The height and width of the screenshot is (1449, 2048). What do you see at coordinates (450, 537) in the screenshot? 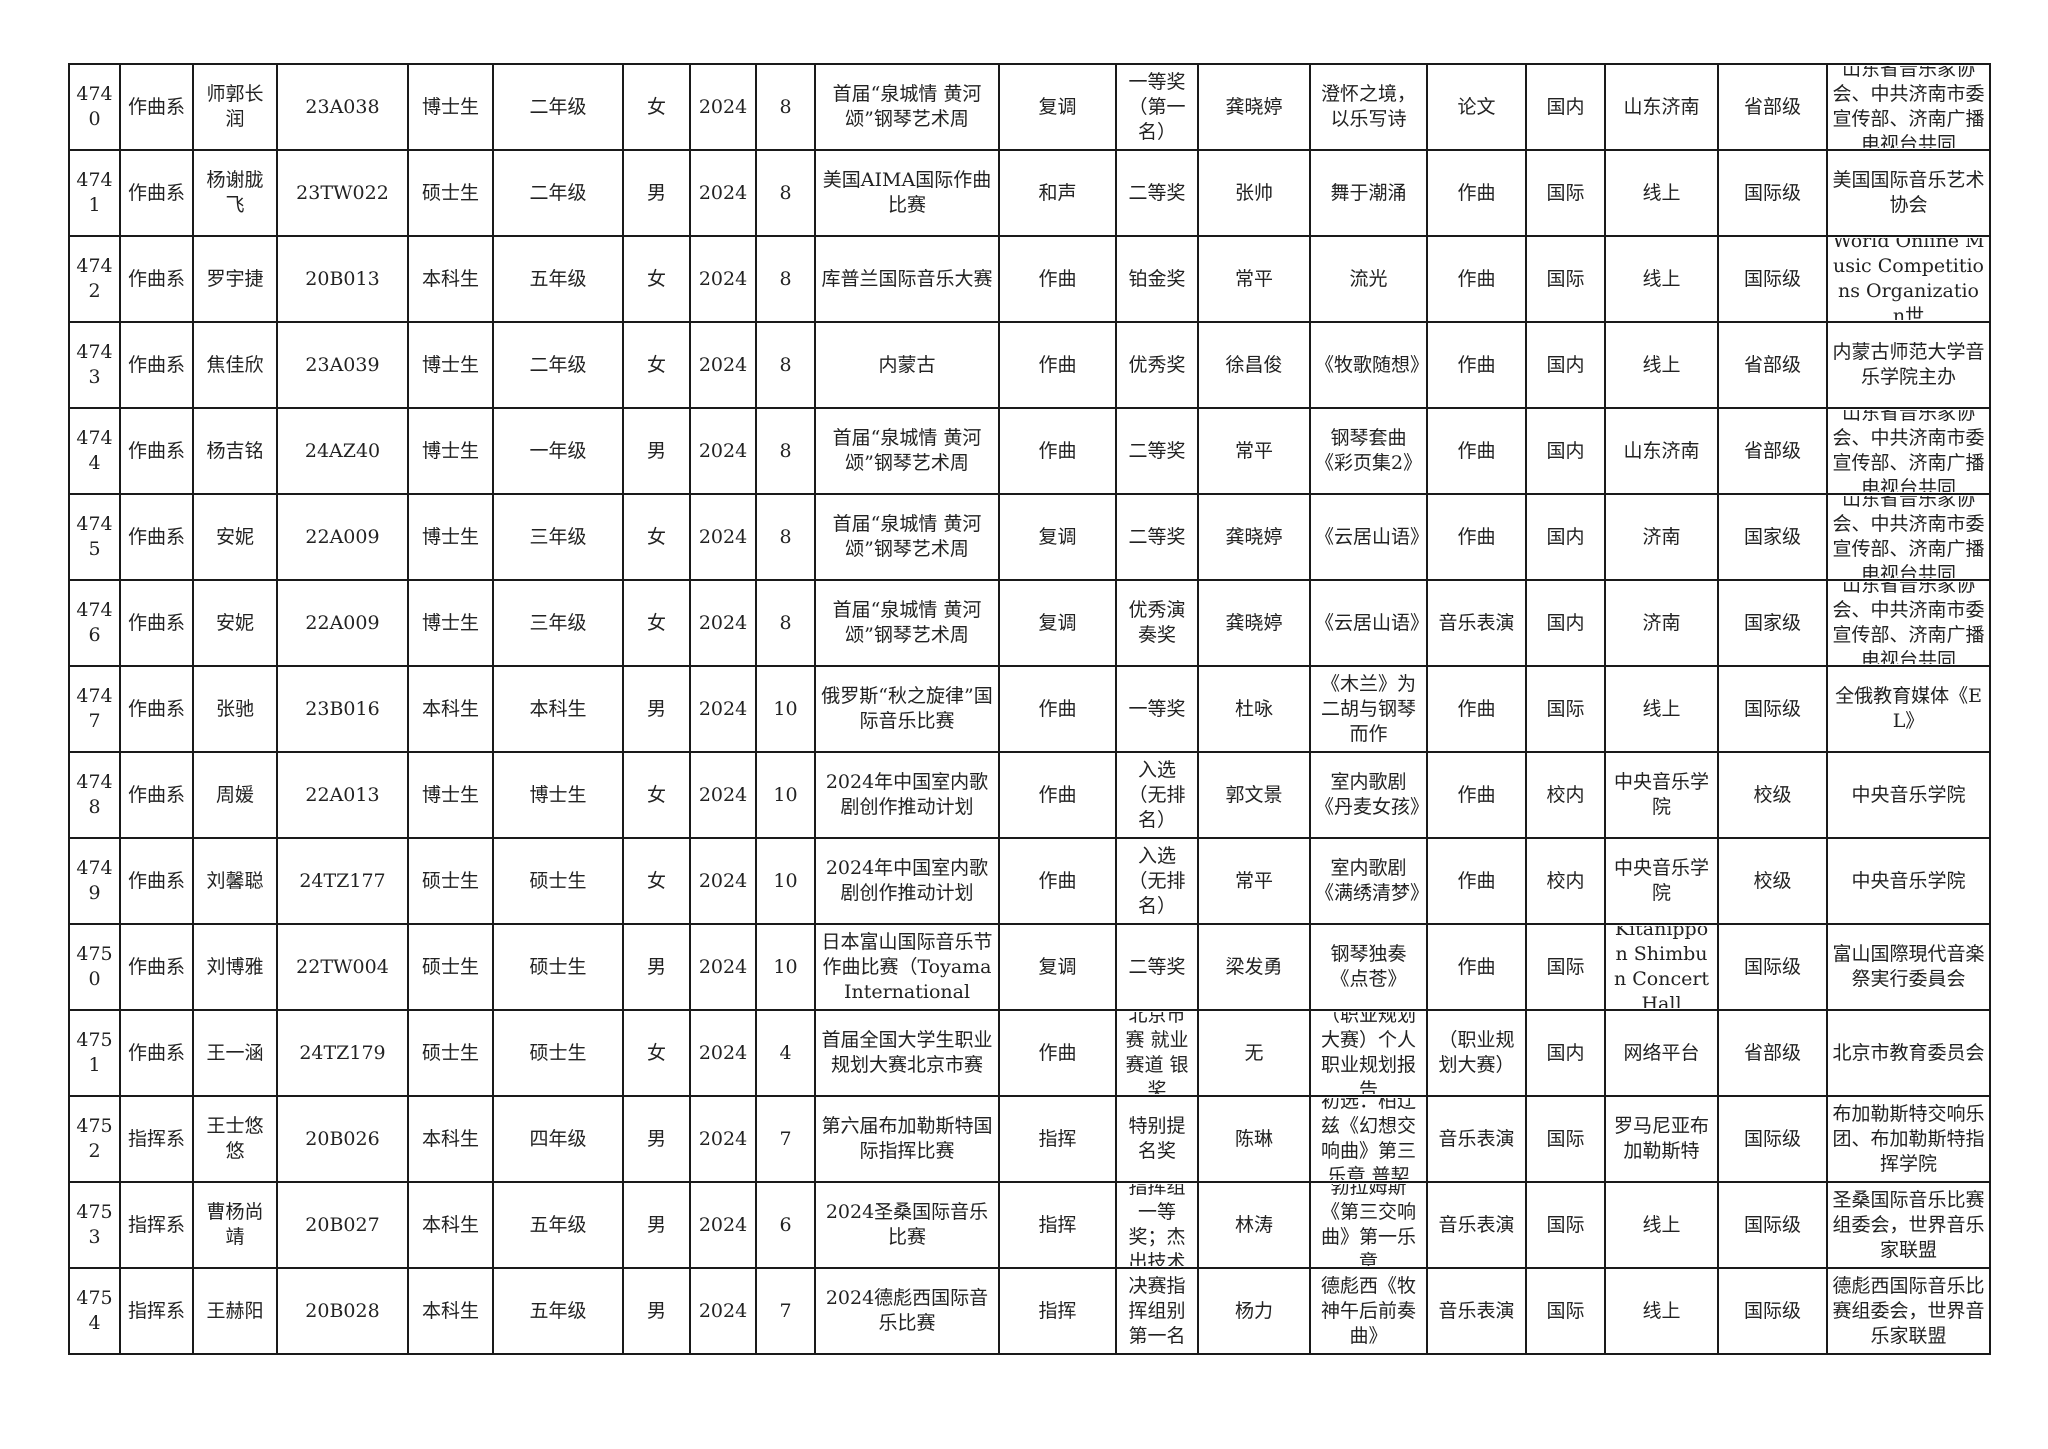
I see `cell-degree-level: 博士生` at bounding box center [450, 537].